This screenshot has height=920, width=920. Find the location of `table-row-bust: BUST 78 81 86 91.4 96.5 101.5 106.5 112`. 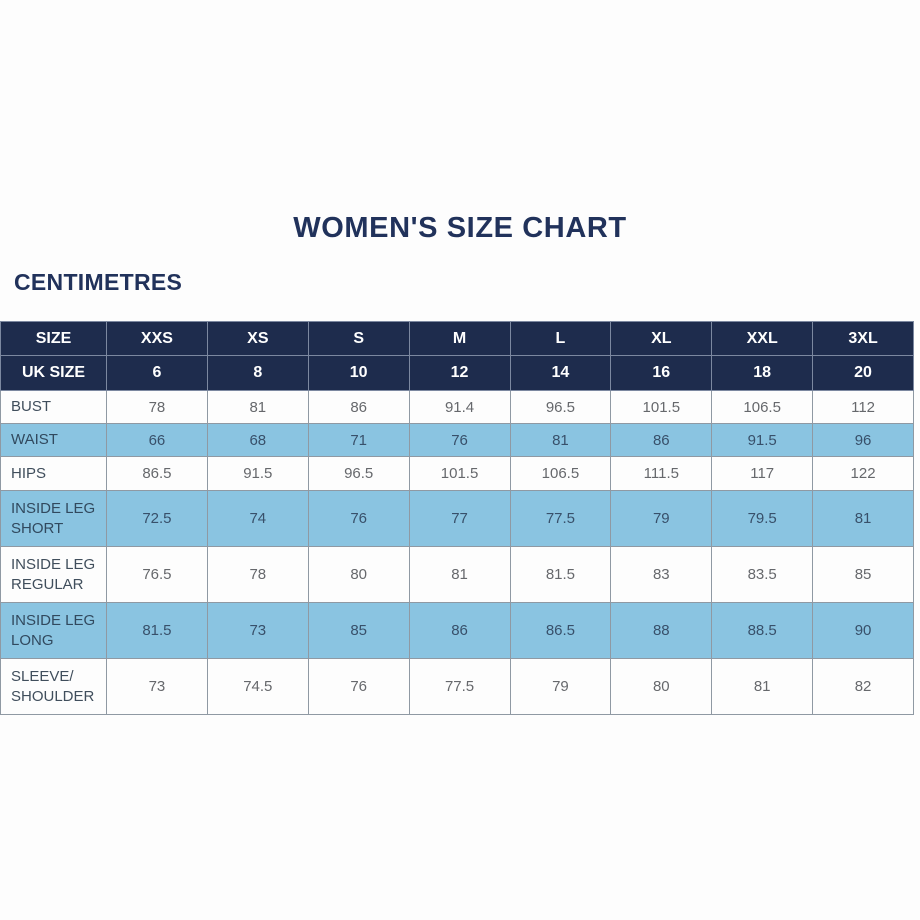

table-row-bust: BUST 78 81 86 91.4 96.5 101.5 106.5 112 is located at coordinates (457, 407).